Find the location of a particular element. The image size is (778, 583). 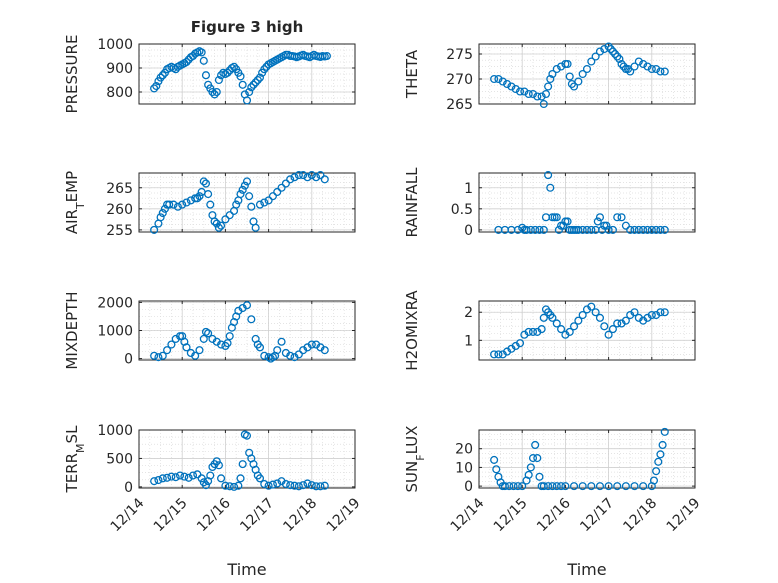

subplot-6: 1 2 H2OMIXRA is located at coordinates (549, 330).